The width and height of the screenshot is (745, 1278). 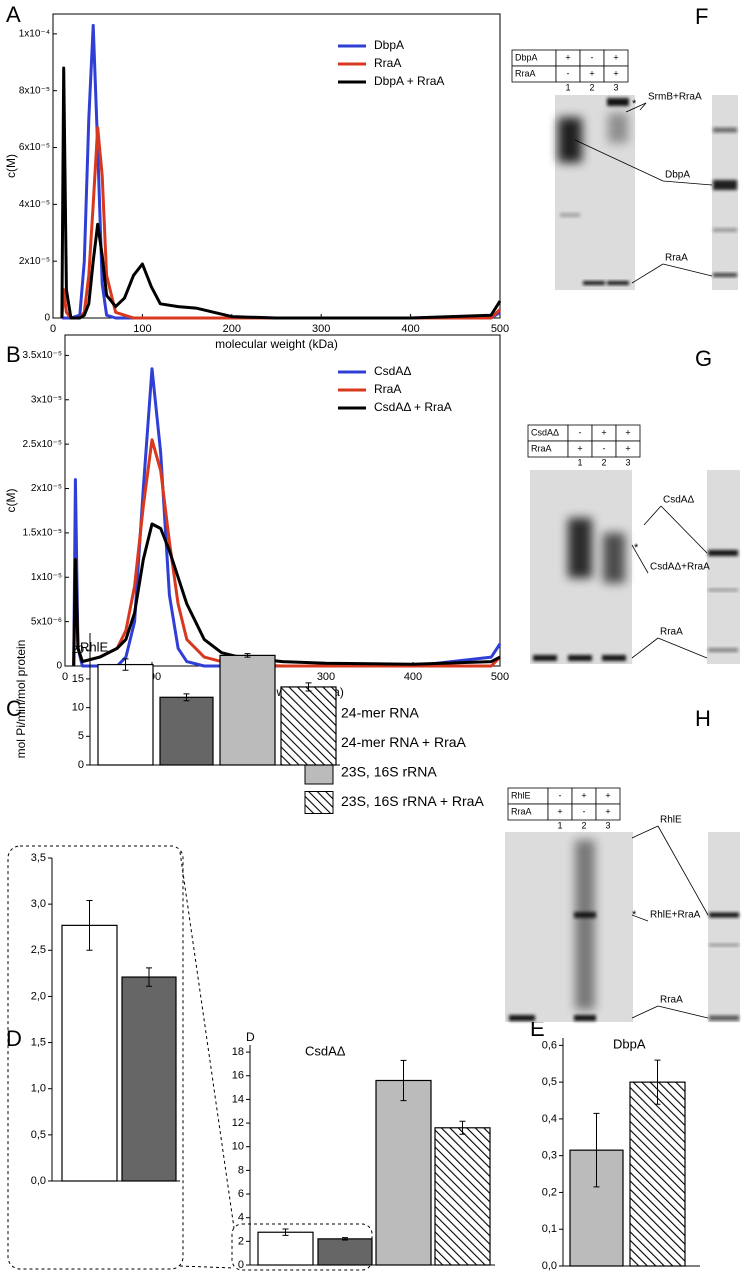 I want to click on x-tick-label: 200, so click(x=232, y=329).